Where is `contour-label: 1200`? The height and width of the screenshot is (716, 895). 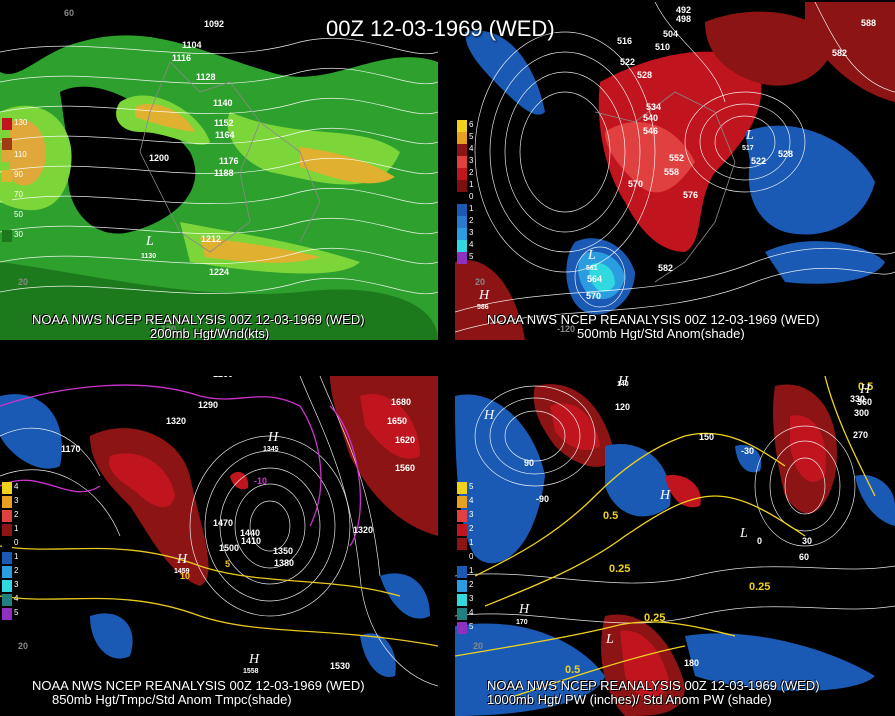 contour-label: 1200 is located at coordinates (159, 158).